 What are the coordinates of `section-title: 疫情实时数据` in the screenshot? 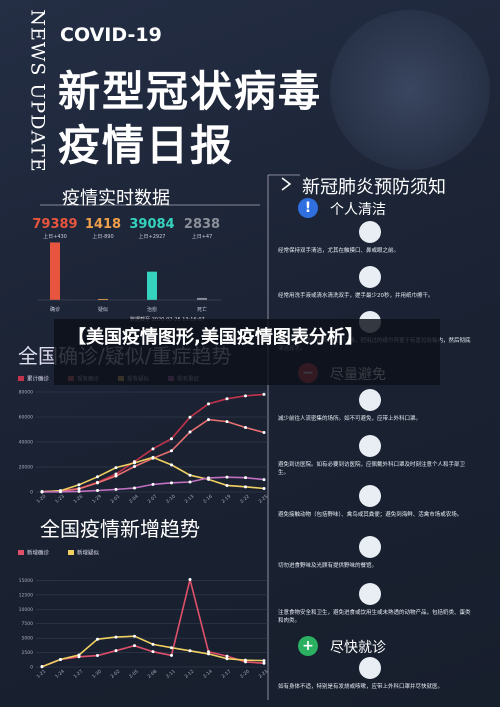 It's located at (116, 198).